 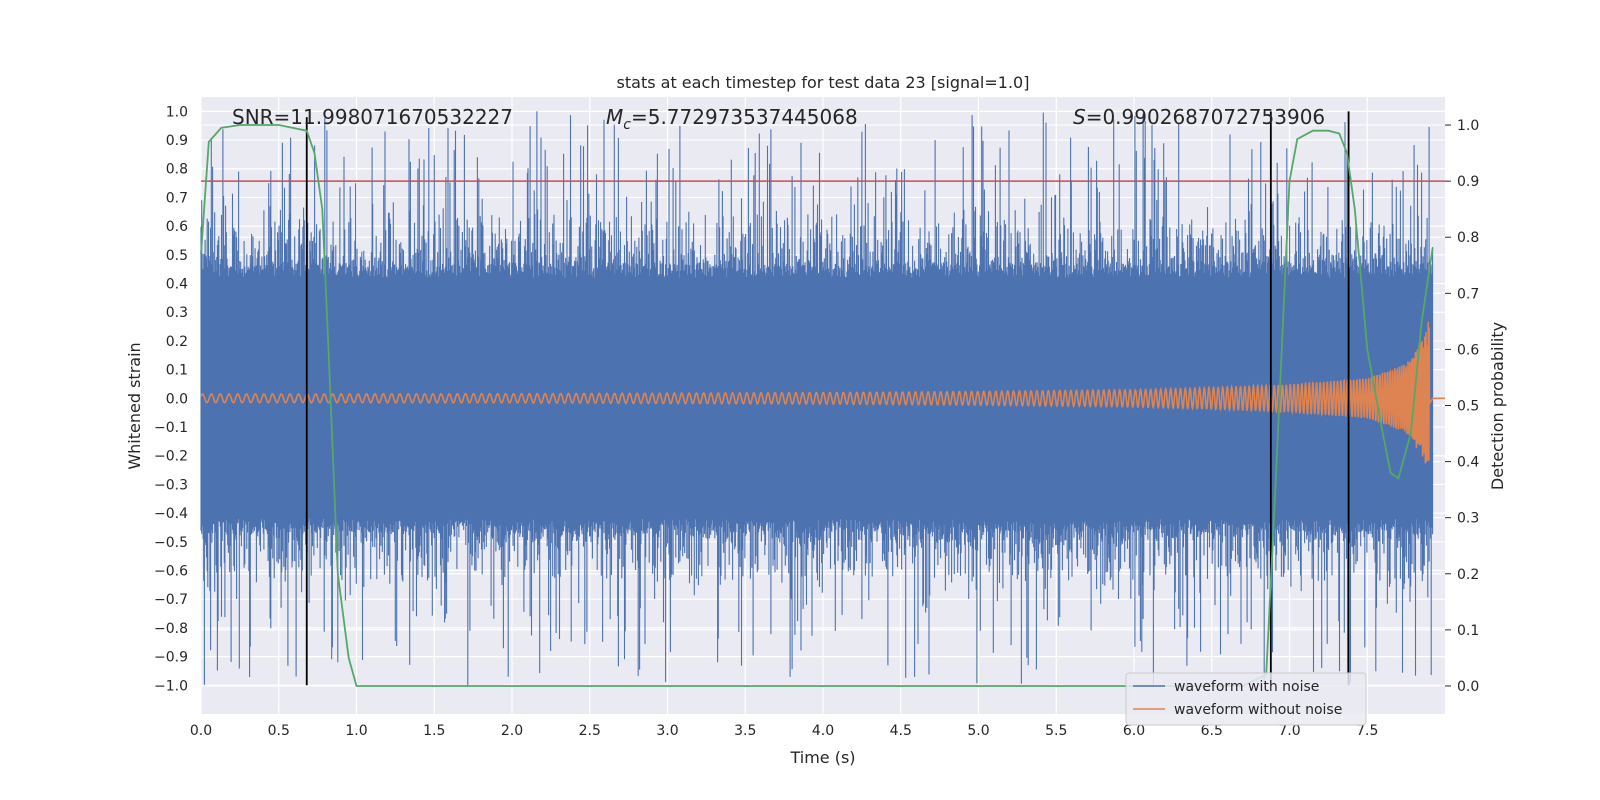 I want to click on x-tick-label: 5.0, so click(x=978, y=731).